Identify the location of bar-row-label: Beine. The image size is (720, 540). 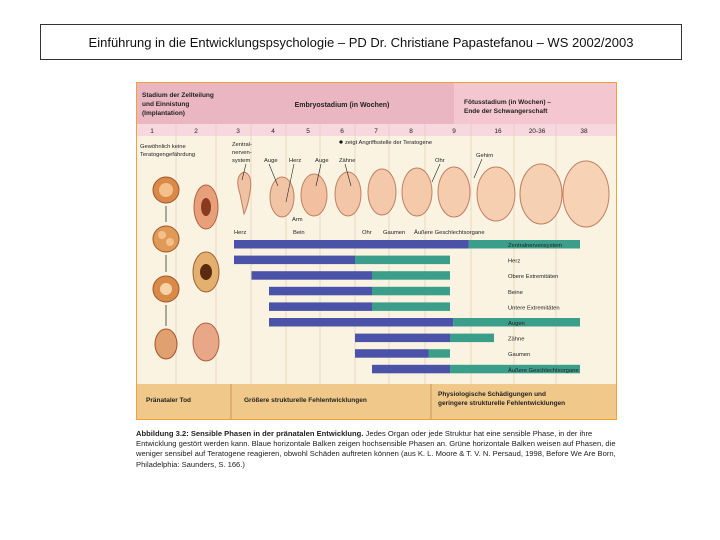
(515, 293).